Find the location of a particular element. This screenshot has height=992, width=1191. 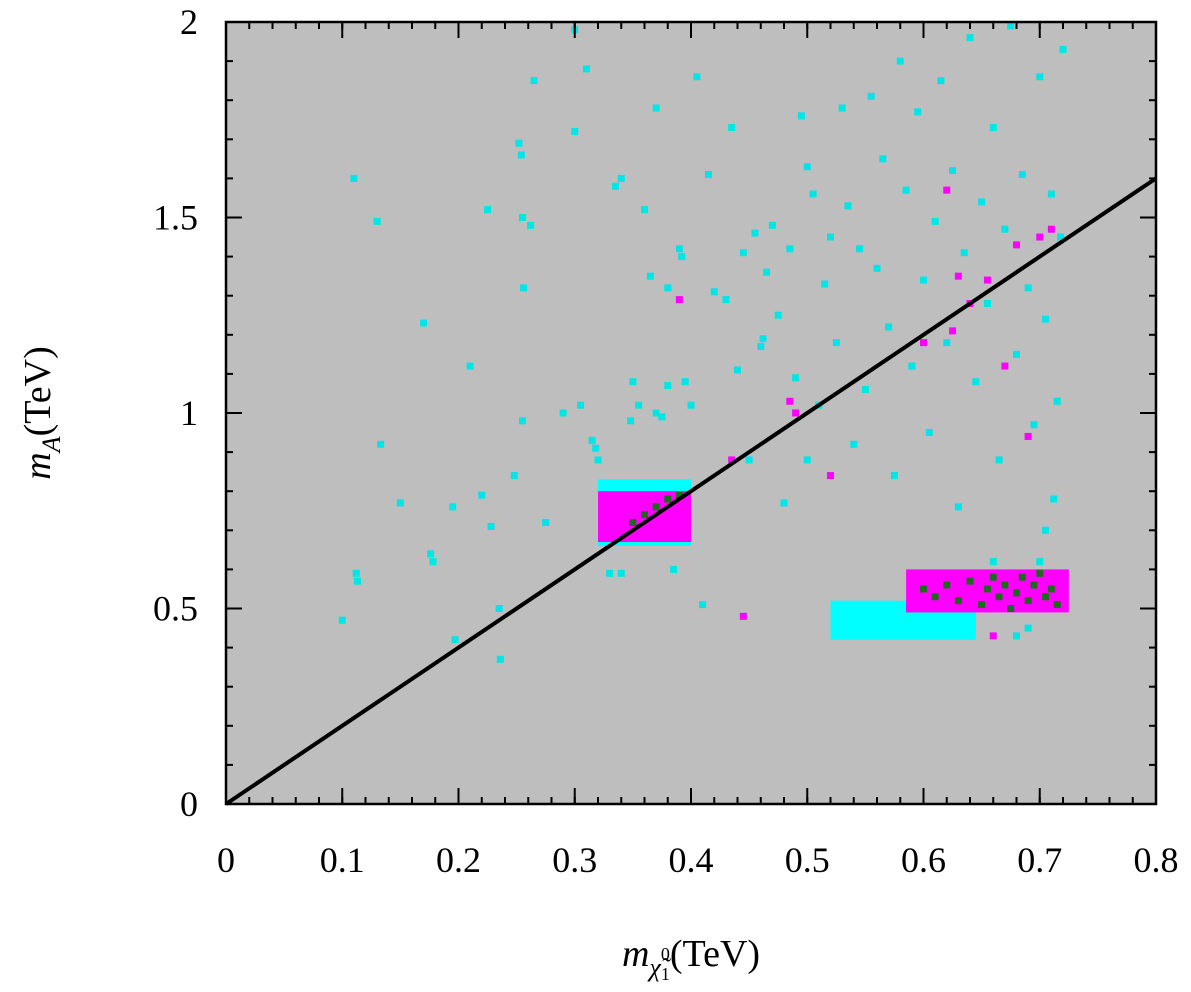

y-tick-label-3: 1.5 is located at coordinates (175, 218).